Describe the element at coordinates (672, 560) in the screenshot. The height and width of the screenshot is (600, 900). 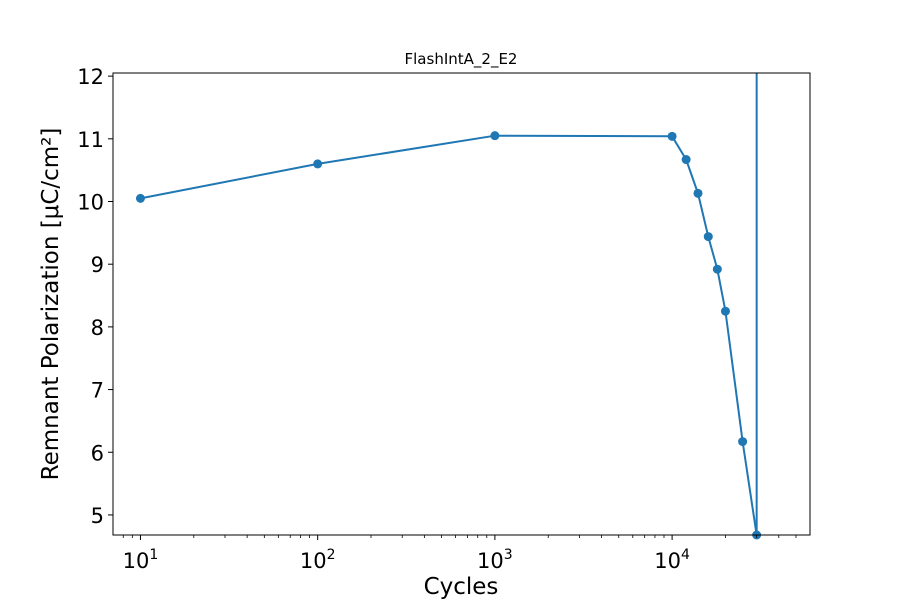
I see `x-tick-label: 10⁴` at that location.